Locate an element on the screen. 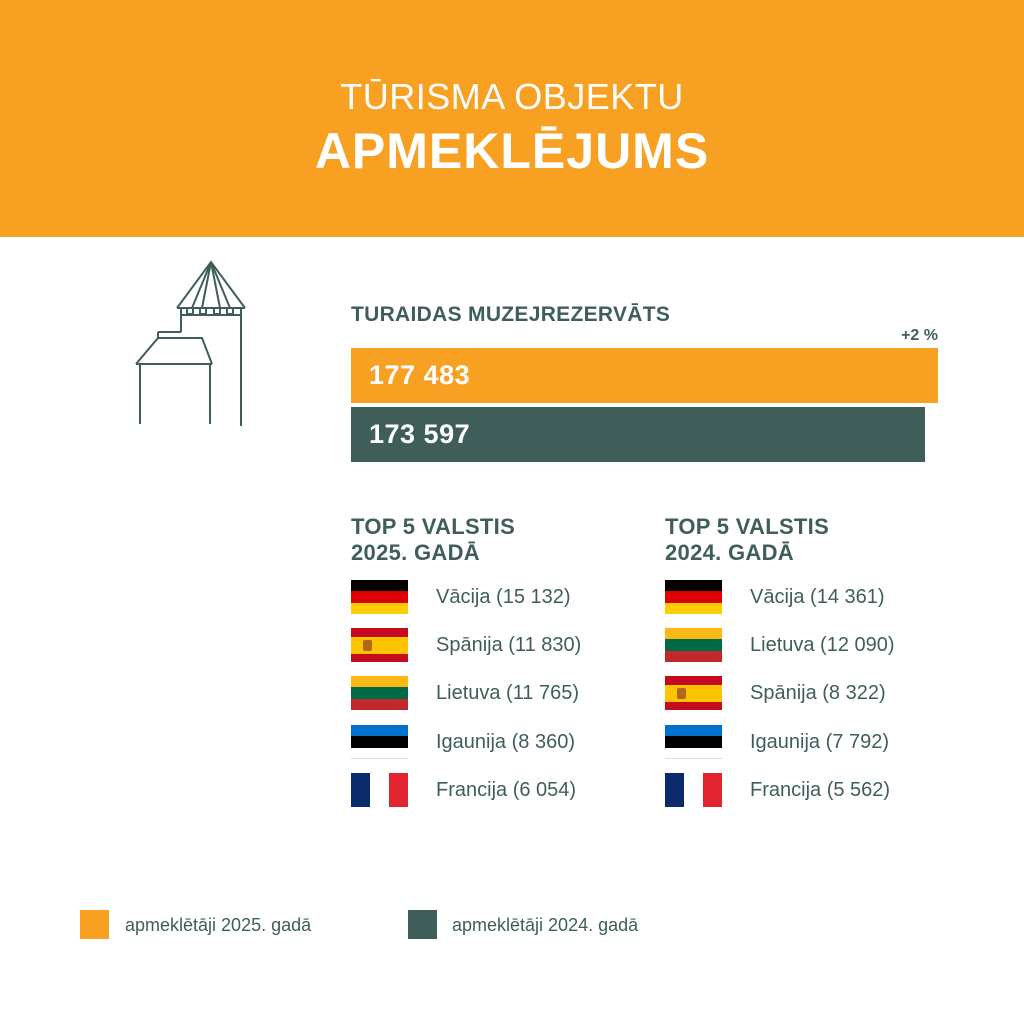 This screenshot has width=1024, height=1024. country-label: Spānija (11 830) is located at coordinates (509, 645).